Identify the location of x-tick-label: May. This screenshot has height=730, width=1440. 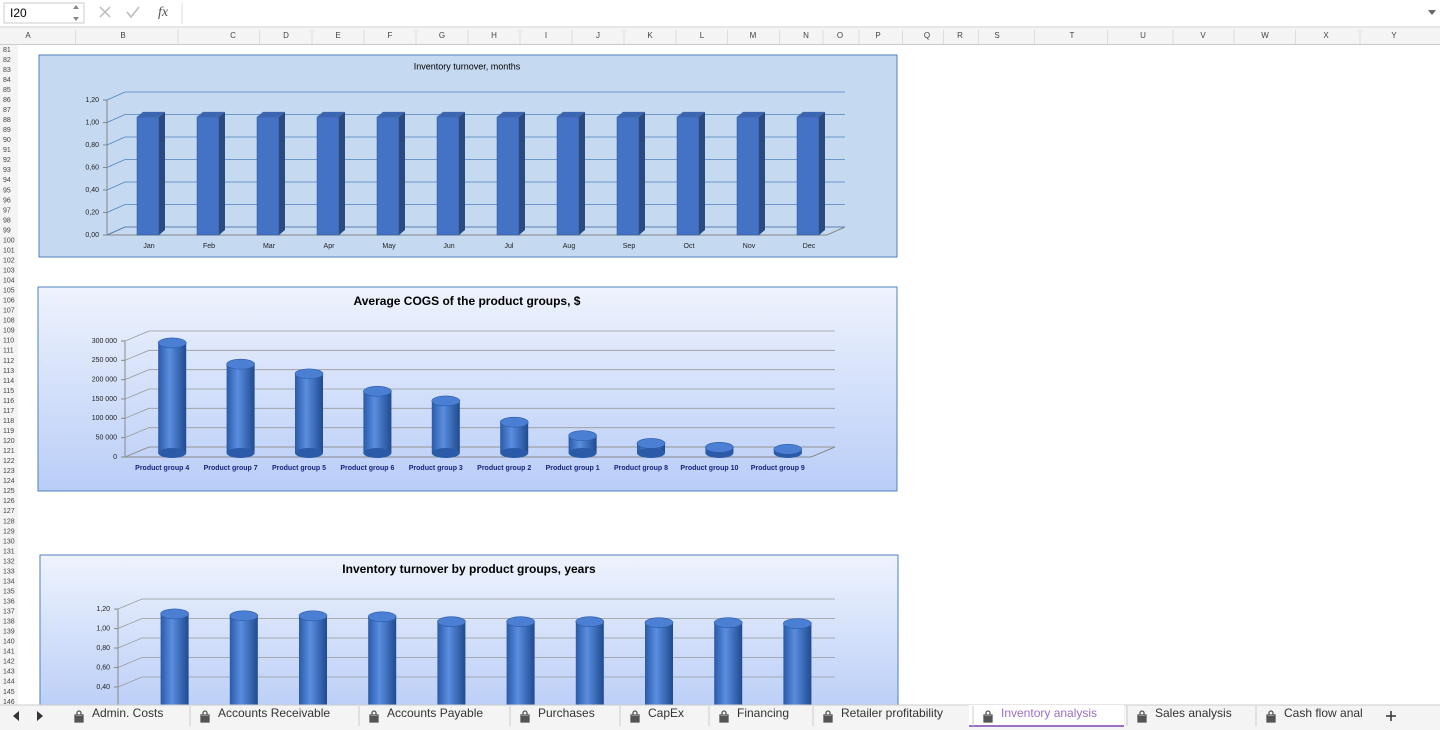
(389, 246).